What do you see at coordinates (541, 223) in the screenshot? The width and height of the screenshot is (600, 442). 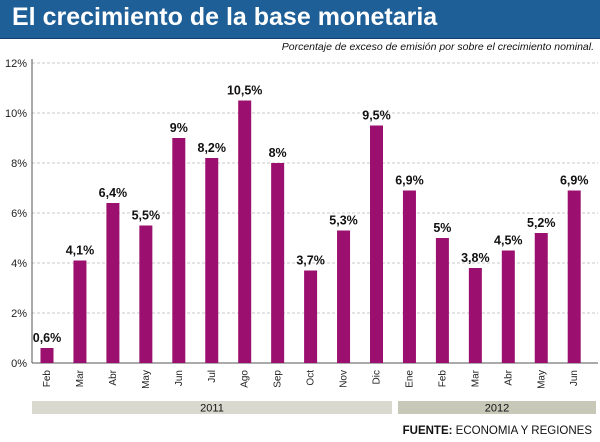 I see `data-label: 5,2%` at bounding box center [541, 223].